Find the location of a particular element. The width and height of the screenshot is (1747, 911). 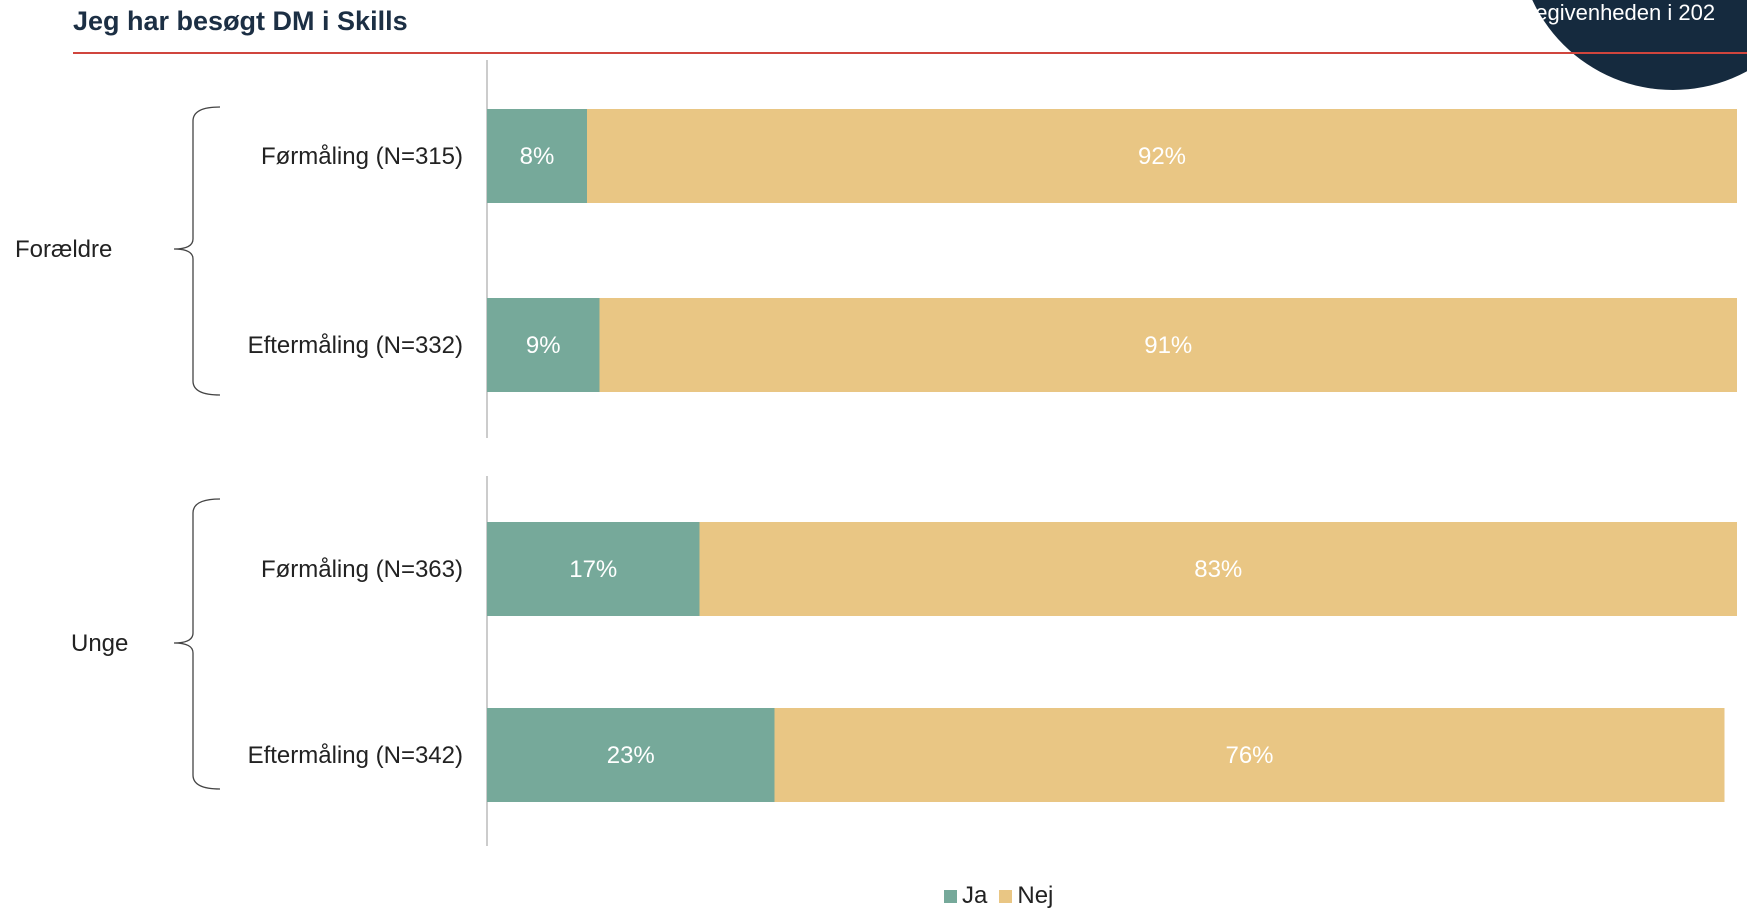

data-label-nej-3: 83% is located at coordinates (1218, 569).